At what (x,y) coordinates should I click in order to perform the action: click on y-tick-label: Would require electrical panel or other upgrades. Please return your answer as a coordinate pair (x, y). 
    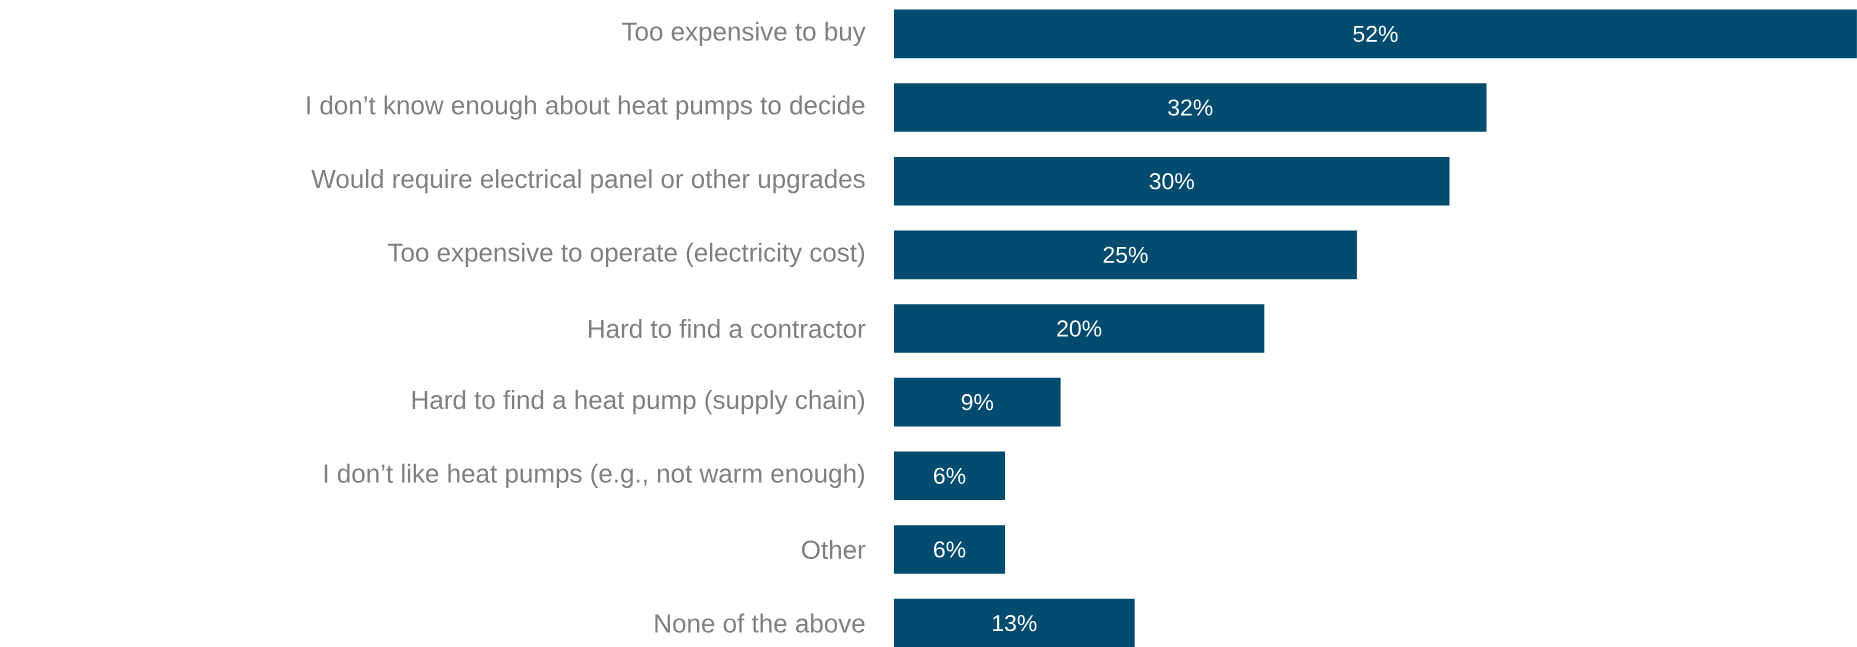
    Looking at the image, I should click on (588, 181).